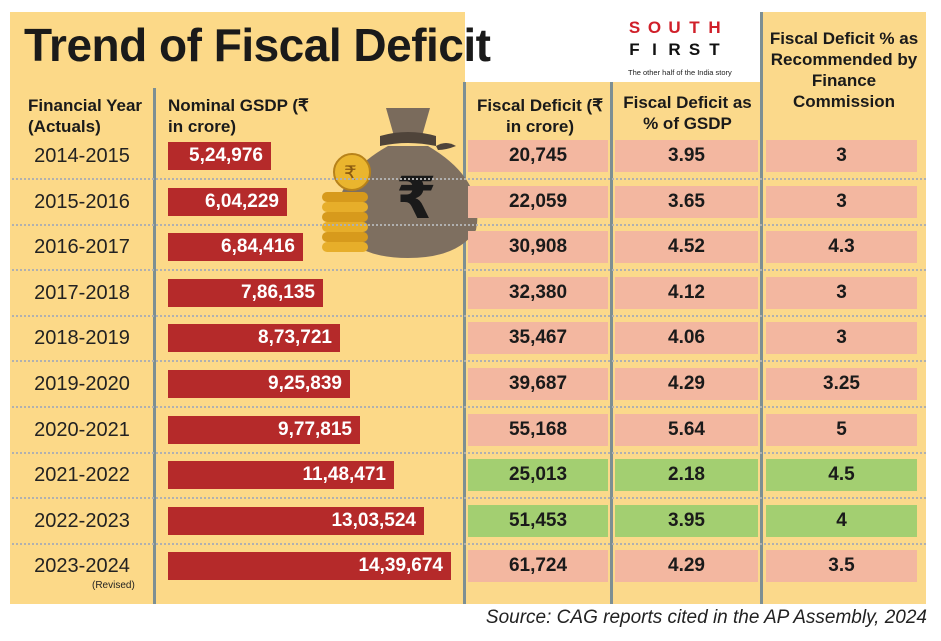 The image size is (941, 641). Describe the element at coordinates (686, 338) in the screenshot. I see `pct-gsdp-cell: 4.06` at that location.